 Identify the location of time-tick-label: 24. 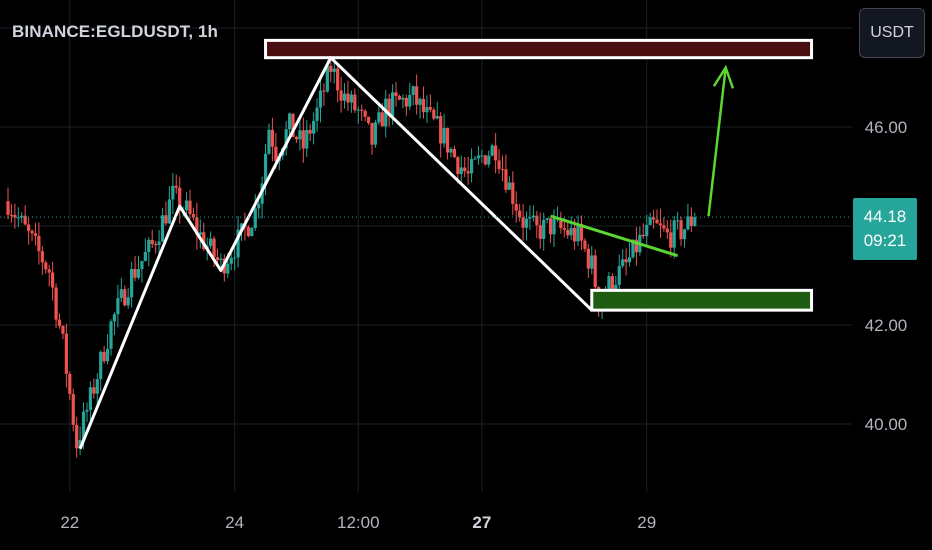
(234, 522).